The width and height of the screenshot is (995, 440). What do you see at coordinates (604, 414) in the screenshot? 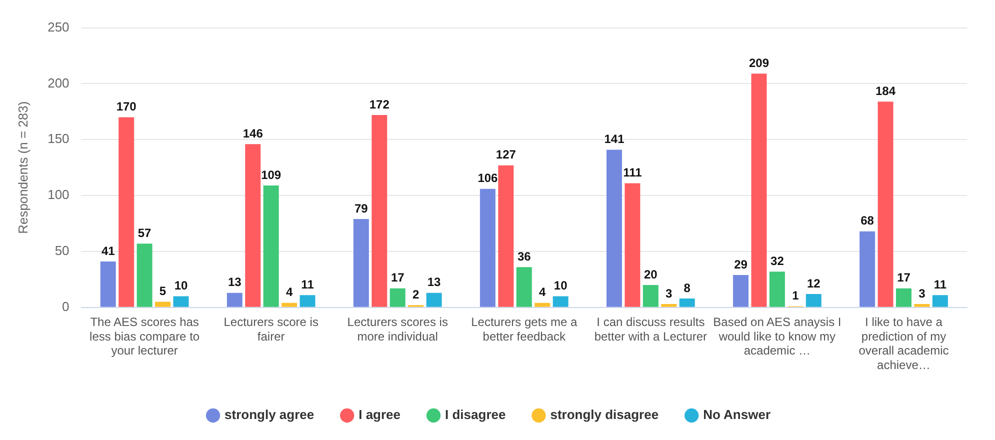
I see `legend-label: strongly disagree` at bounding box center [604, 414].